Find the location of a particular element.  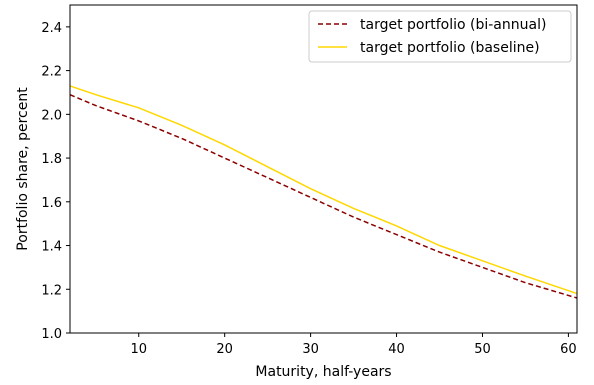

y-tick-label: 2.2 is located at coordinates (51, 72).